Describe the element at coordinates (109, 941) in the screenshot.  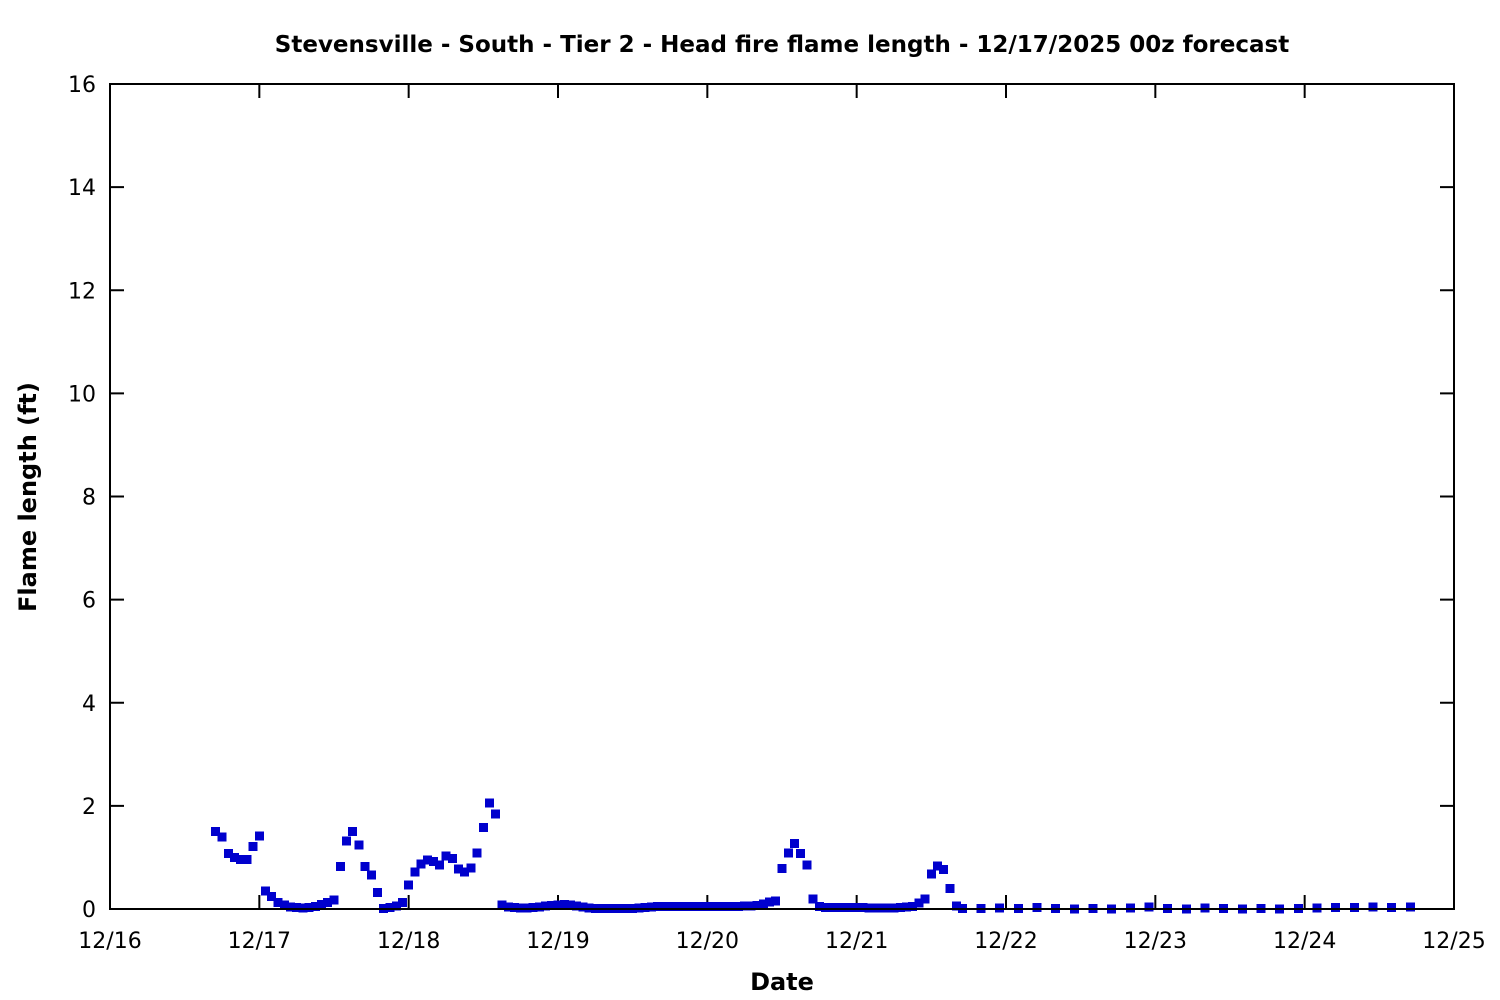
I see `x-tick-label: 12/16` at that location.